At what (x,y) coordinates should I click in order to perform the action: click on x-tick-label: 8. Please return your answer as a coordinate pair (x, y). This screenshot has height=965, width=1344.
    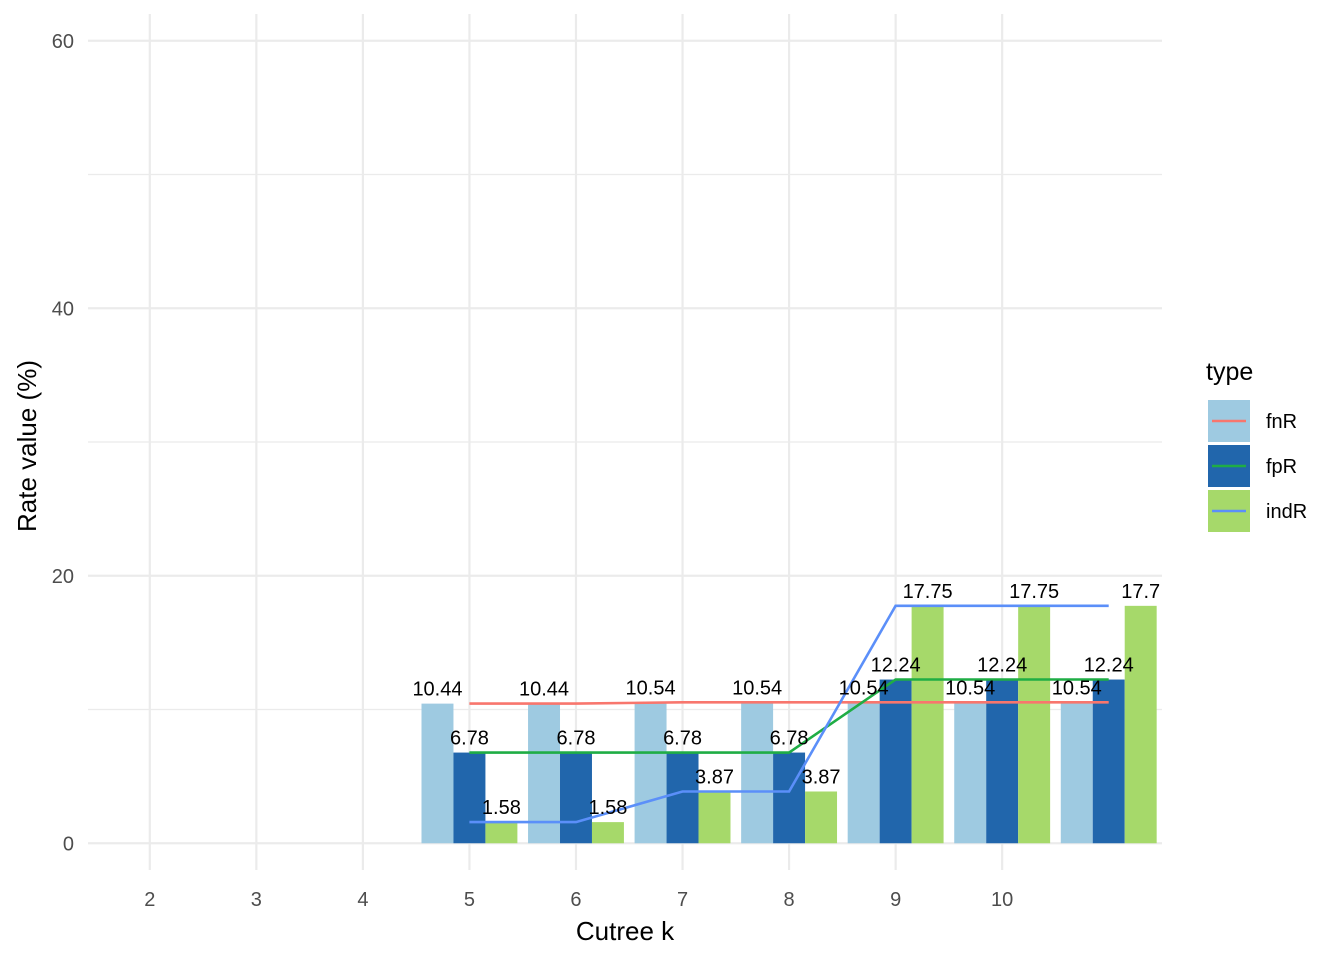
    Looking at the image, I should click on (789, 900).